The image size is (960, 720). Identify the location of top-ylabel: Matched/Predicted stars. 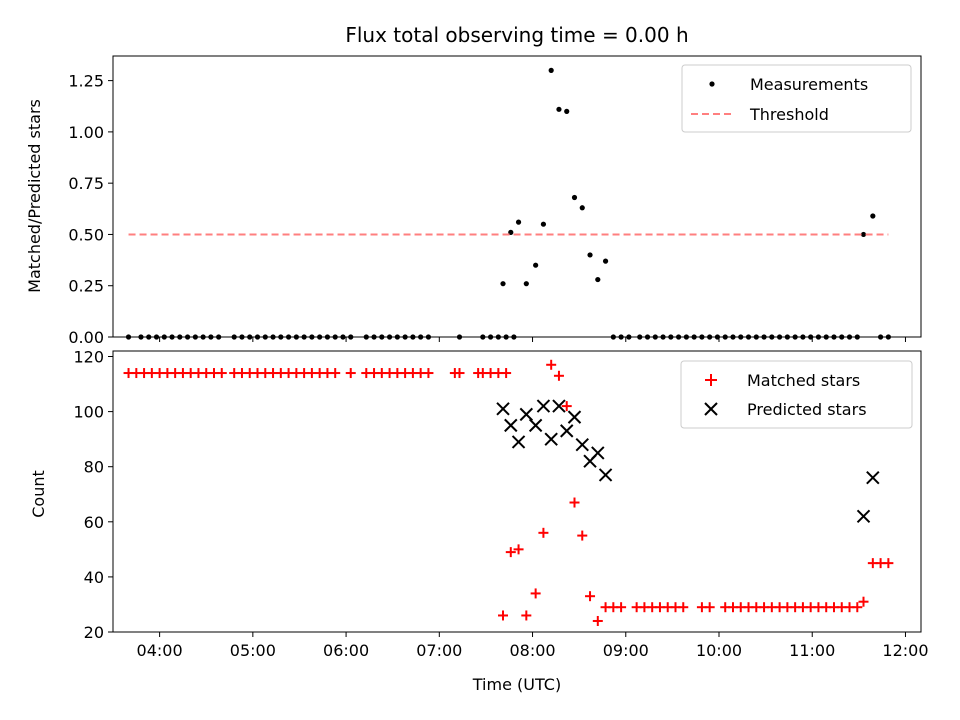
(34, 196).